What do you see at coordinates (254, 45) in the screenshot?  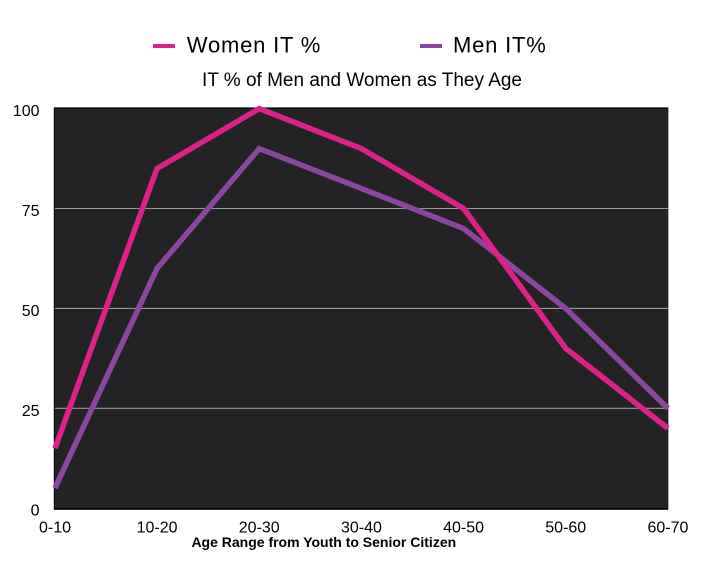 I see `svg-text: Women IT %` at bounding box center [254, 45].